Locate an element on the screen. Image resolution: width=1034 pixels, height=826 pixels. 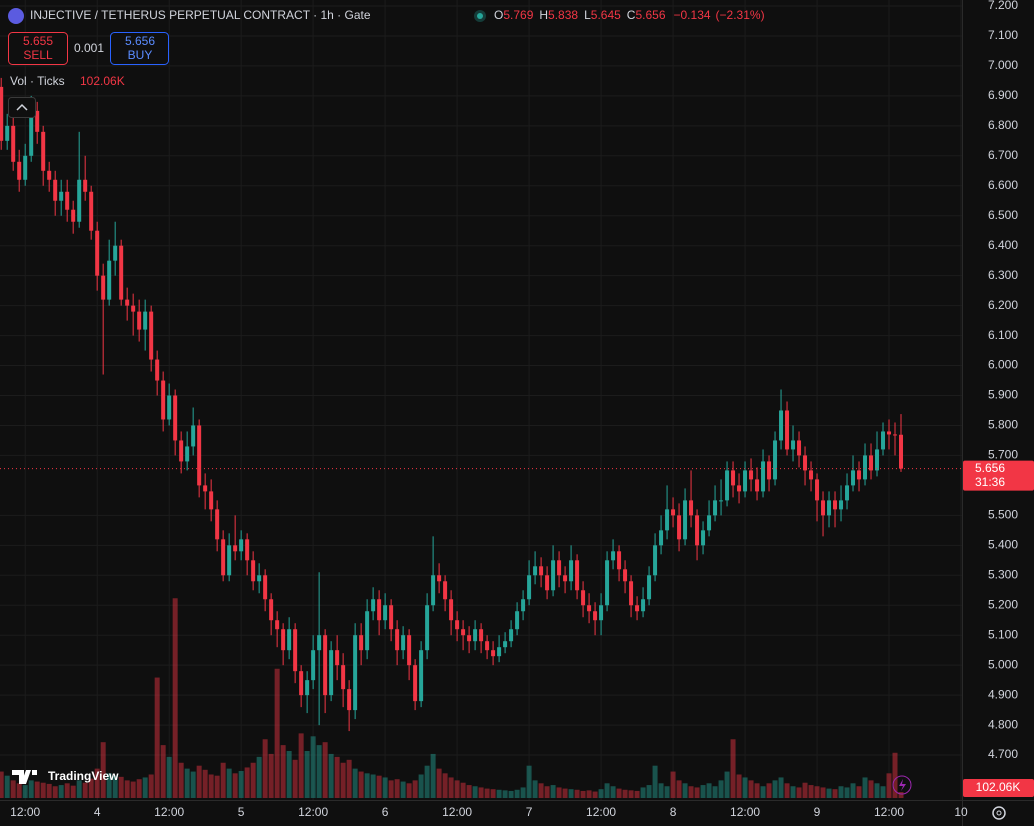
sell-price: 5.655 is located at coordinates (38, 41).